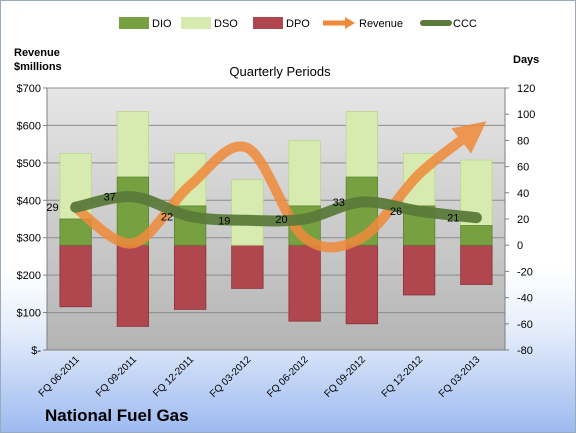  I want to click on legend-swatch-dio, so click(134, 23).